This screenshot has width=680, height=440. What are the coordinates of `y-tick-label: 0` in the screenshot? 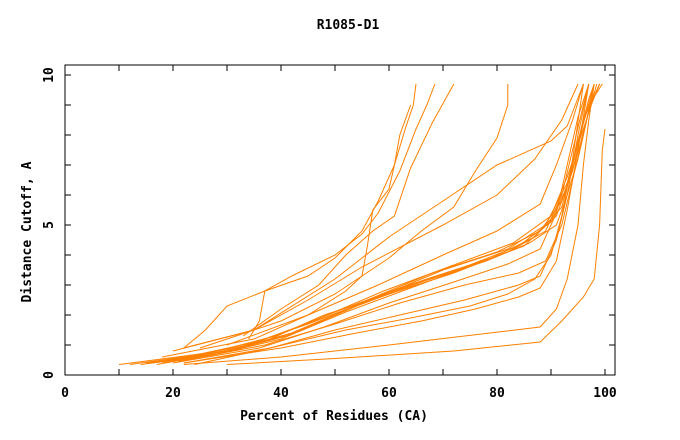 It's located at (49, 375).